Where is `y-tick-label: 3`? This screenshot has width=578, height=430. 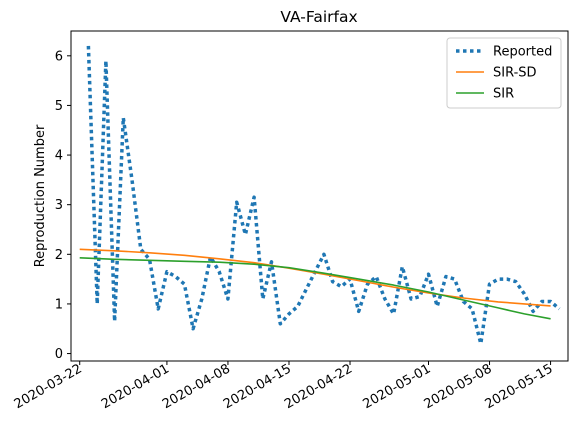 y-tick-label: 3 is located at coordinates (59, 205).